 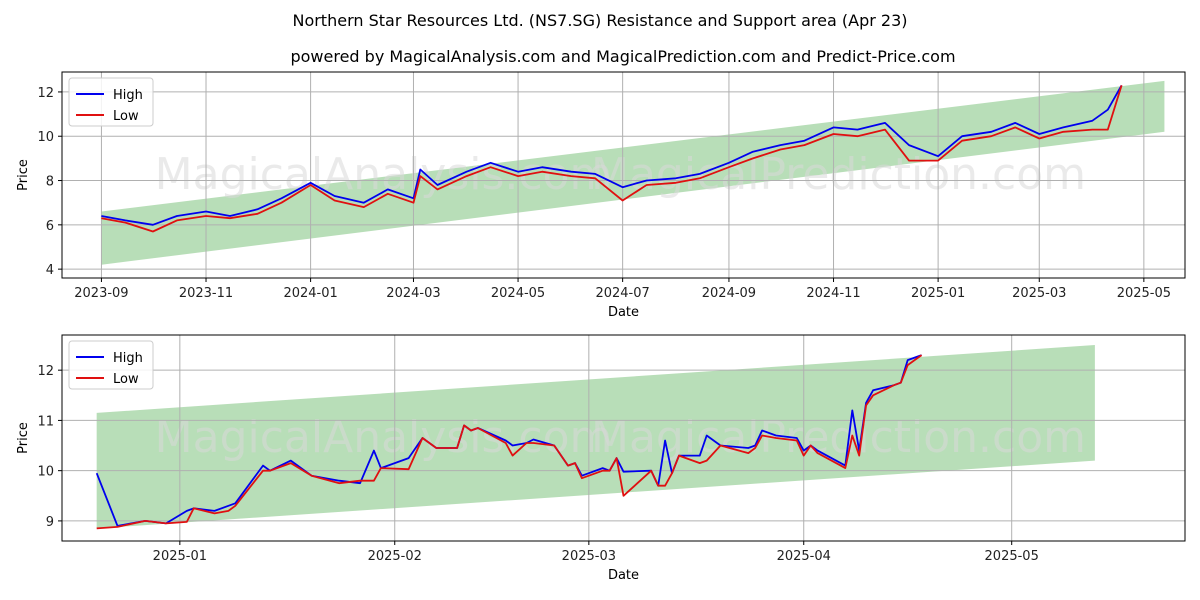 What do you see at coordinates (45, 421) in the screenshot?
I see `y-tick-label: 11` at bounding box center [45, 421].